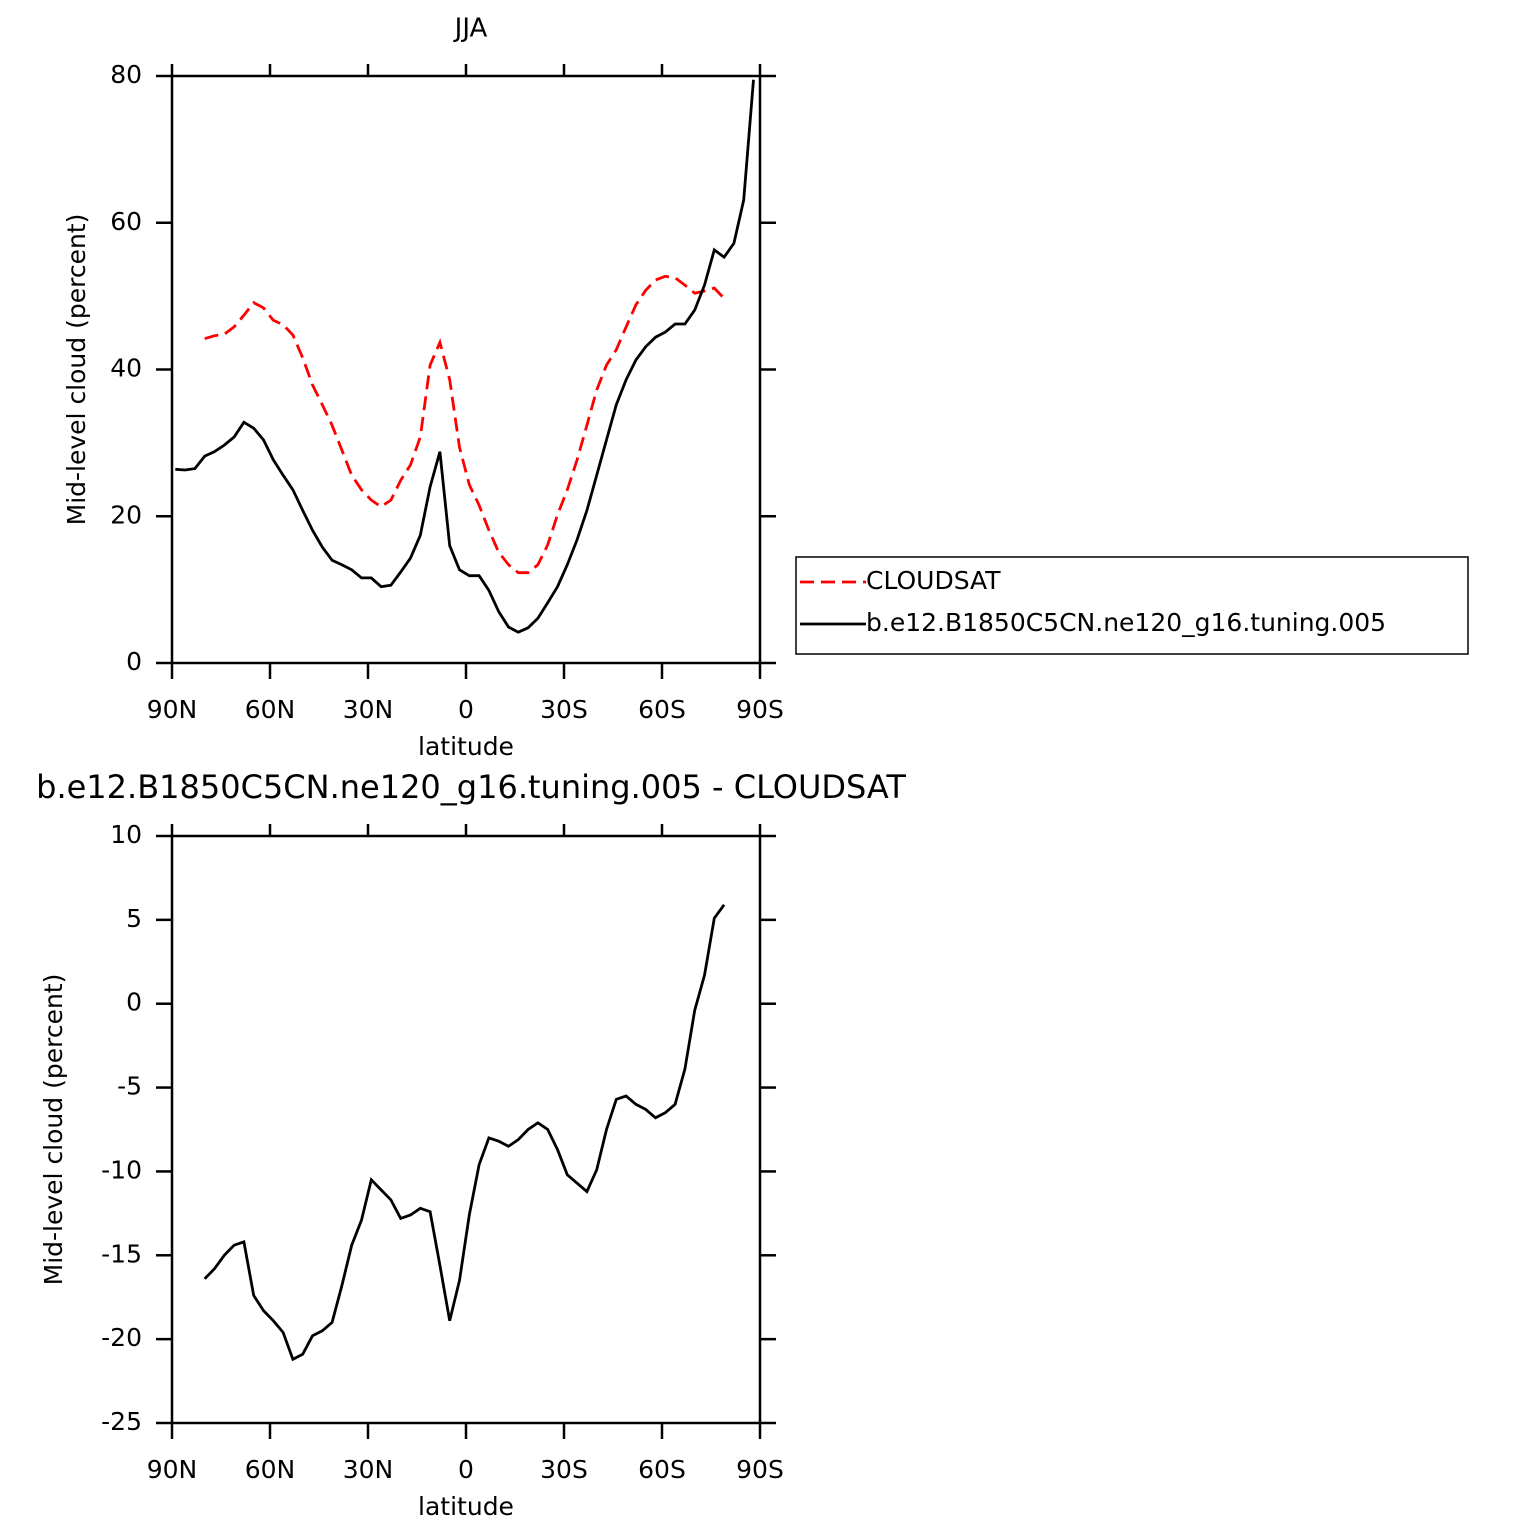  I want to click on y-tick-label: 10, so click(126, 834).